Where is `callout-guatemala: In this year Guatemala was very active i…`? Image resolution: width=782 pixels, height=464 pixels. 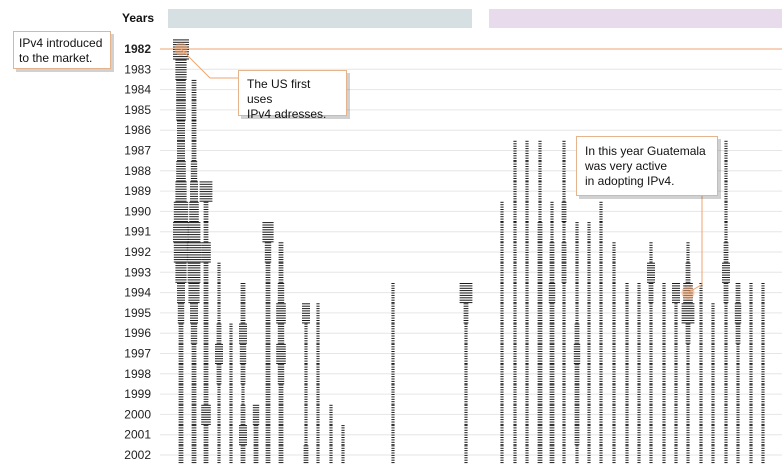 callout-guatemala: In this year Guatemala was very active i… is located at coordinates (647, 166).